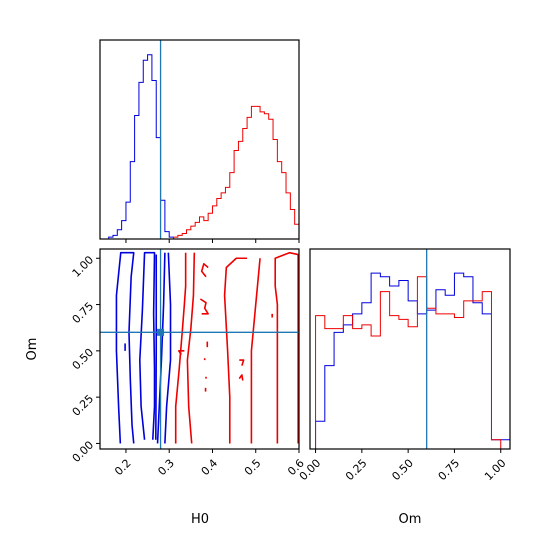 The height and width of the screenshot is (550, 550). What do you see at coordinates (495, 470) in the screenshot?
I see `x-tick-label: 1.00` at bounding box center [495, 470].